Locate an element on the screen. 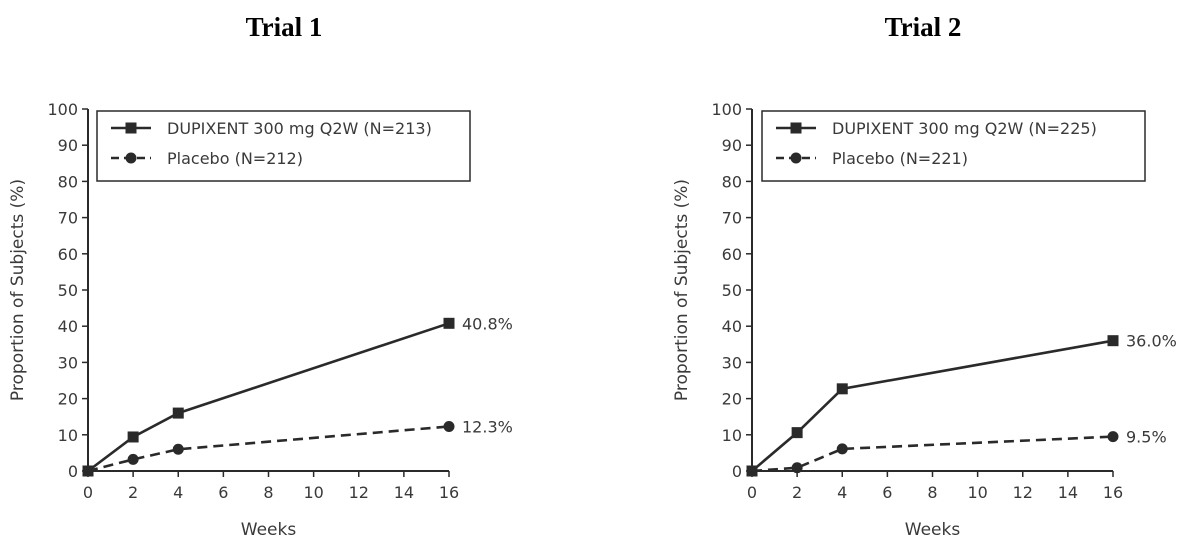 This screenshot has width=1185, height=538. legend-entry-label: Placebo (N=221) is located at coordinates (900, 158).